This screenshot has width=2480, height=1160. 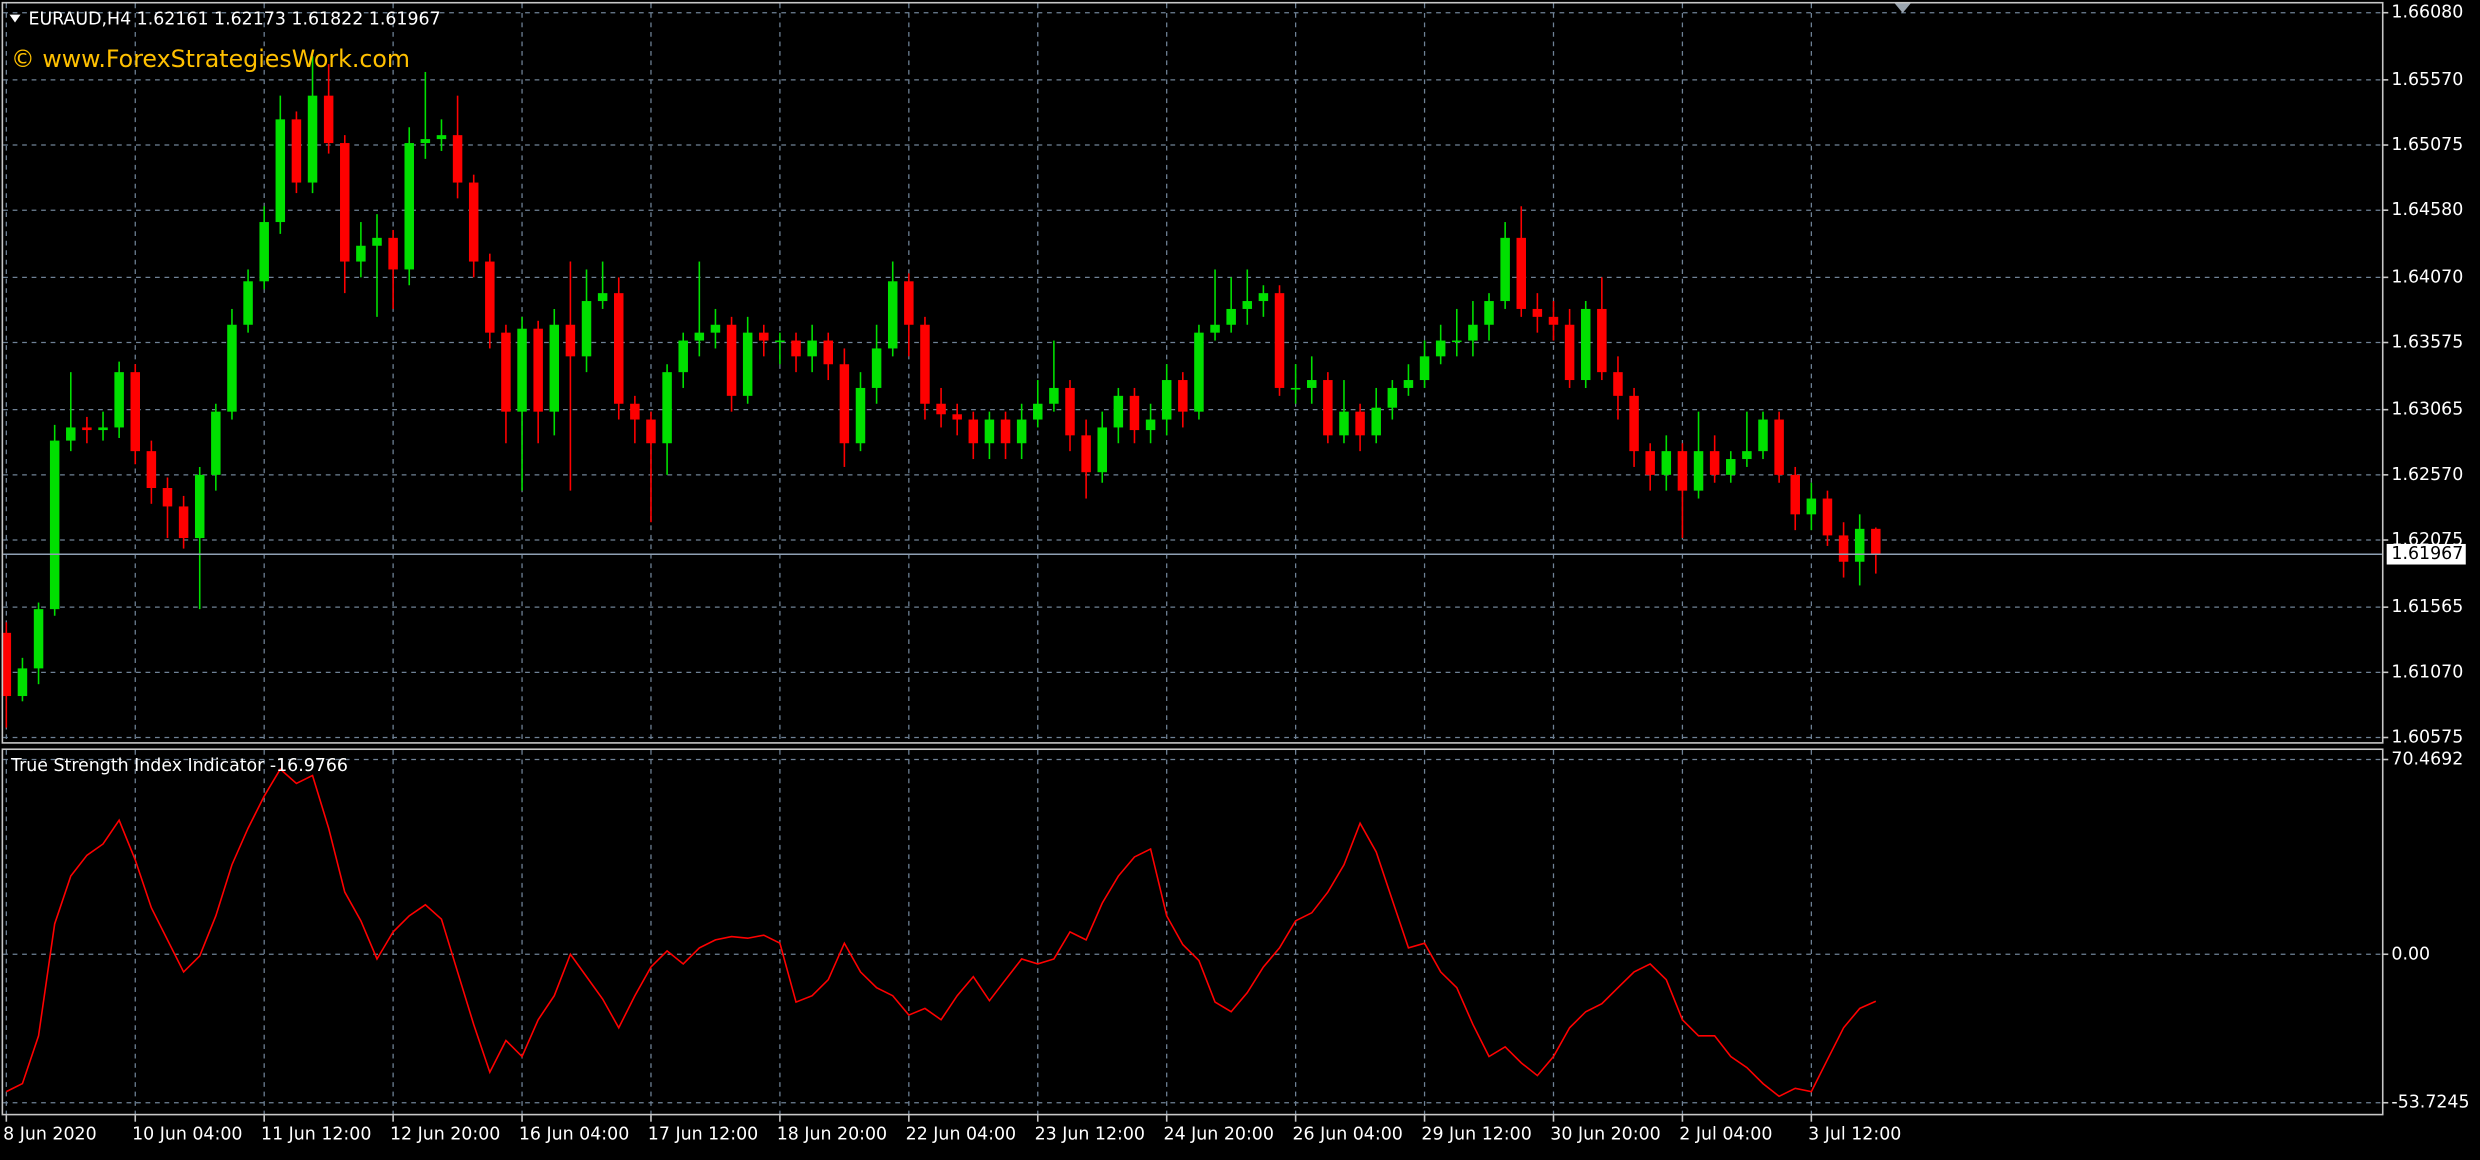 What do you see at coordinates (2427, 475) in the screenshot?
I see `y-tick-label: 1.62570` at bounding box center [2427, 475].